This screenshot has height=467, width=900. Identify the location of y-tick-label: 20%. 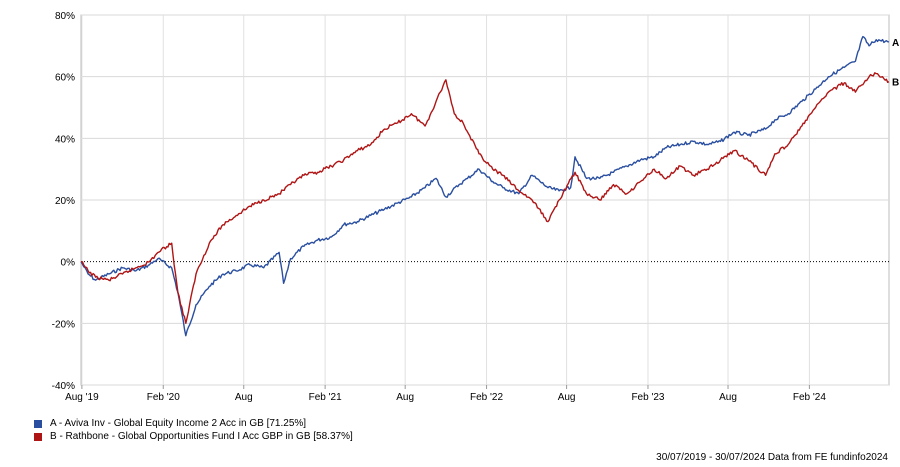
(65, 201).